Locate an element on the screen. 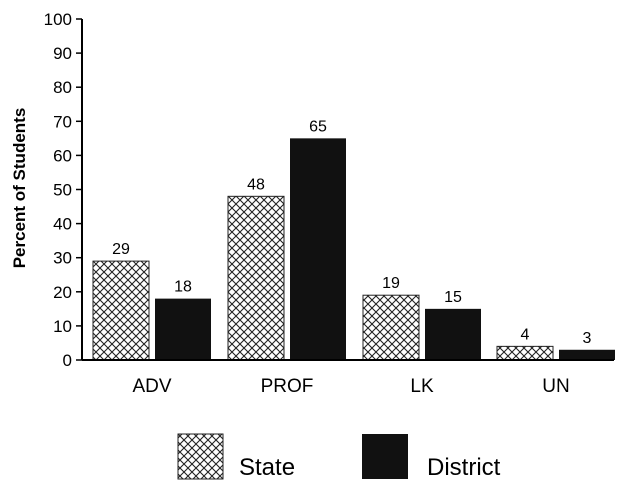 This screenshot has width=619, height=482. y-tick-label: 100 is located at coordinates (58, 19).